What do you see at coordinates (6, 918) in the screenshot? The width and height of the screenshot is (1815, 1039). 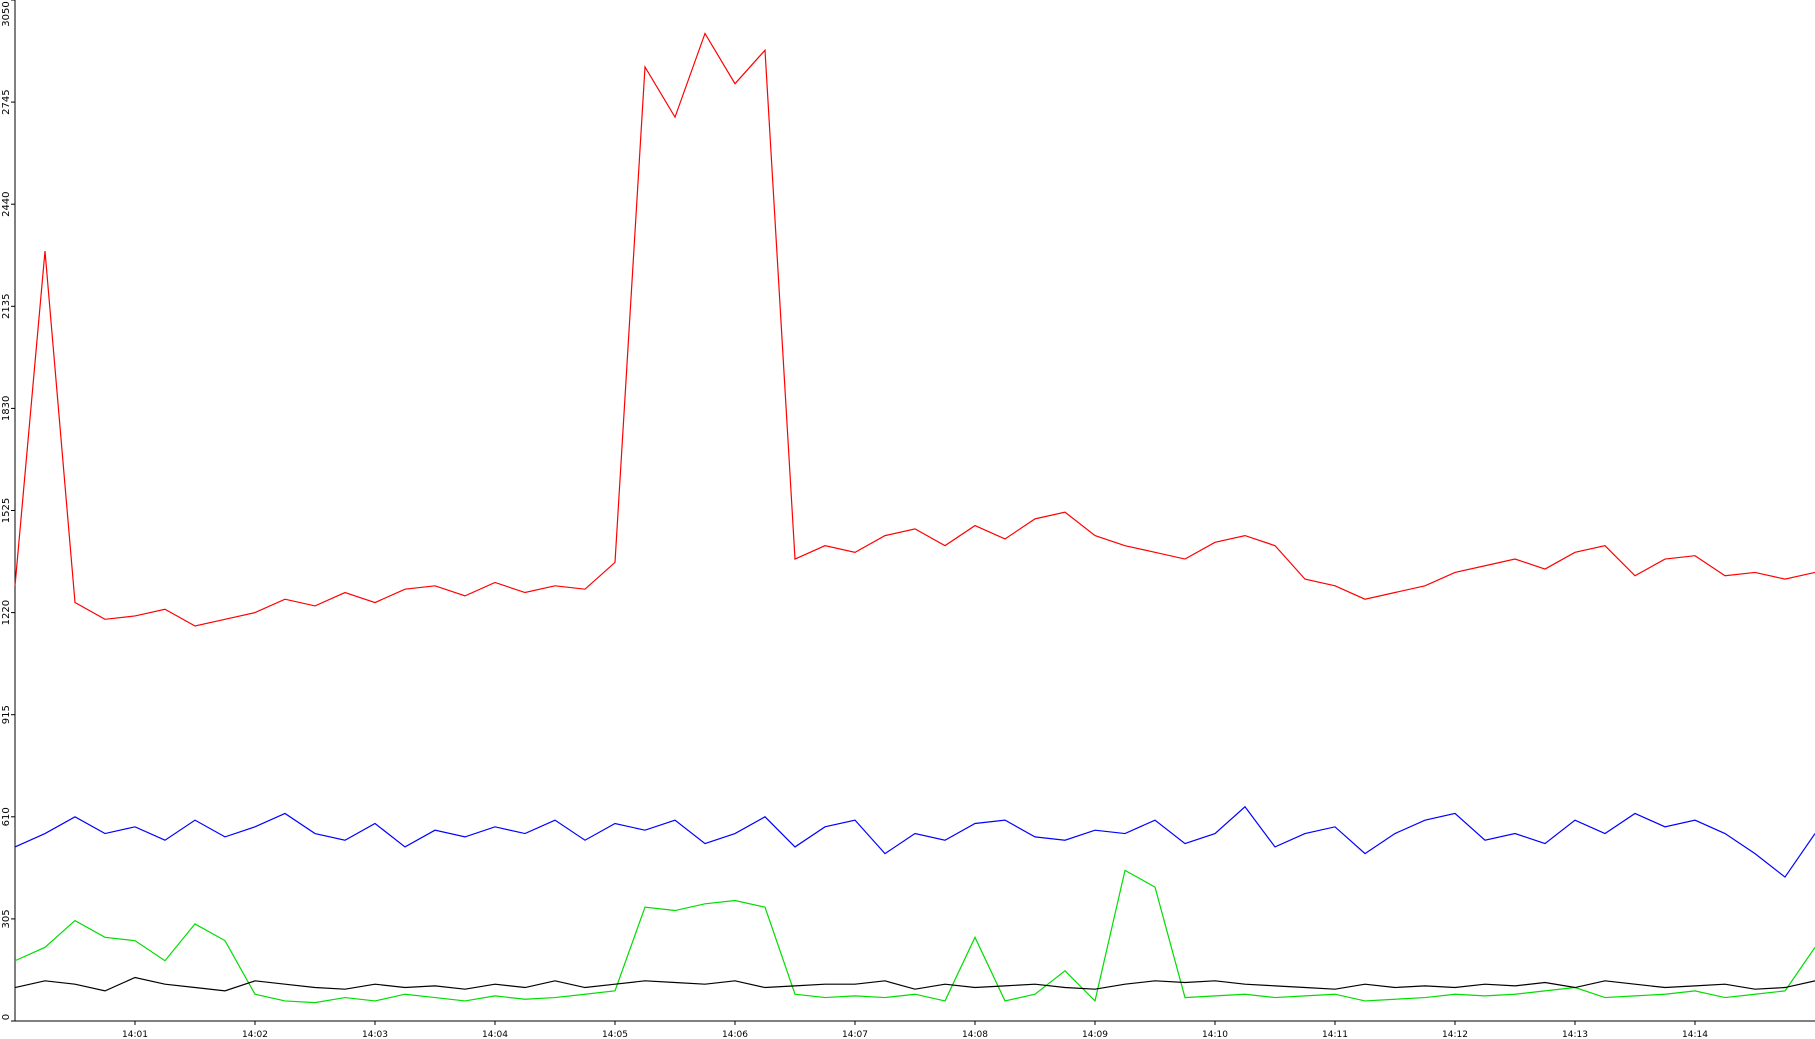 I see `y-tick-label: 305` at bounding box center [6, 918].